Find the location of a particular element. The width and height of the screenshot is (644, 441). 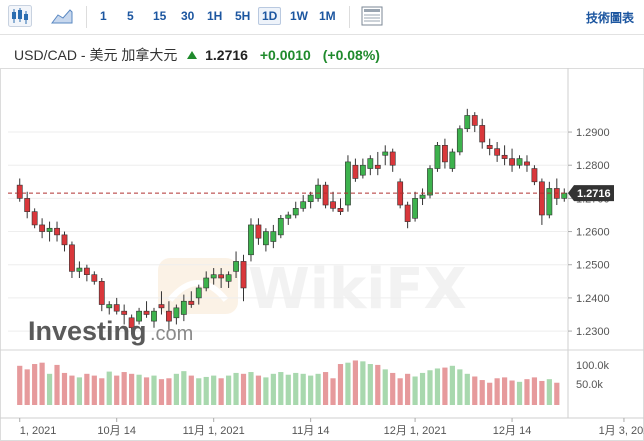

y-tick-label: 1.2500 is located at coordinates (593, 266).